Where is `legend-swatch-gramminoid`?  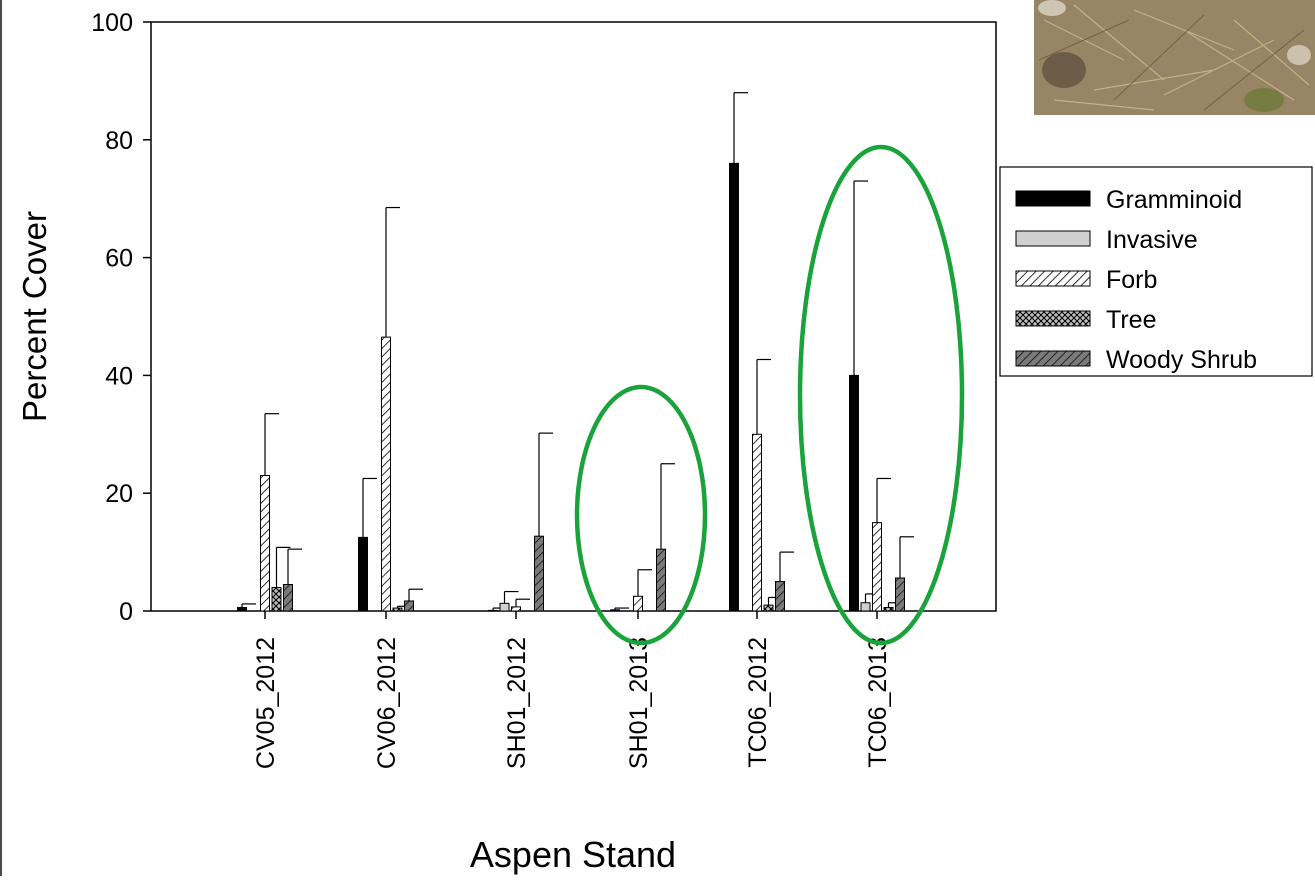 legend-swatch-gramminoid is located at coordinates (1053, 198).